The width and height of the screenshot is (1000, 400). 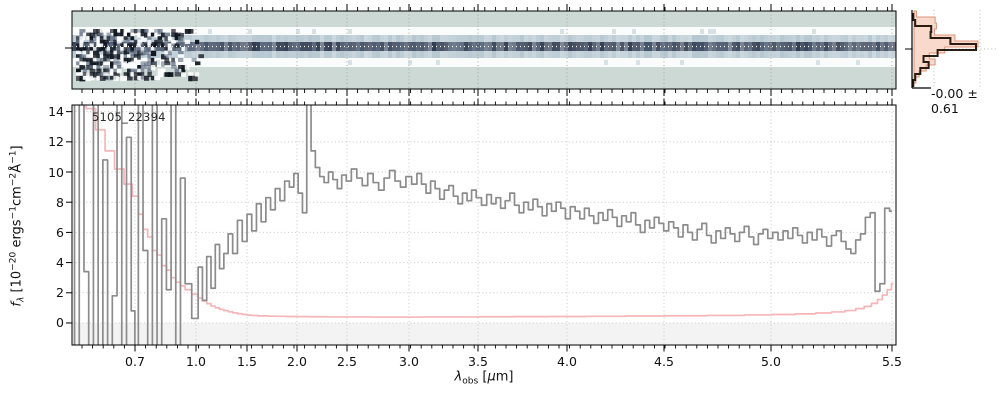 I want to click on histogram-outline, so click(x=944, y=50).